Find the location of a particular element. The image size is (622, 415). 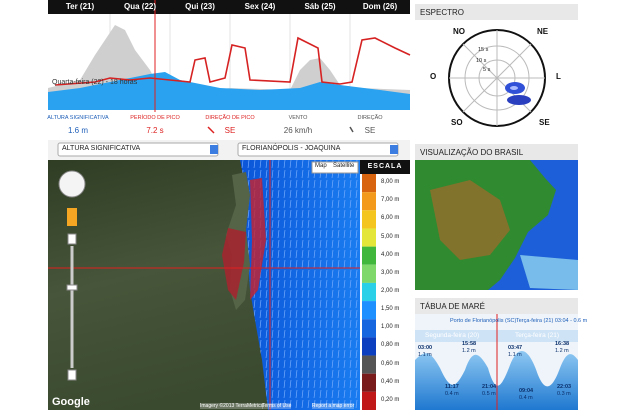

compass-label: NO is located at coordinates (459, 31).